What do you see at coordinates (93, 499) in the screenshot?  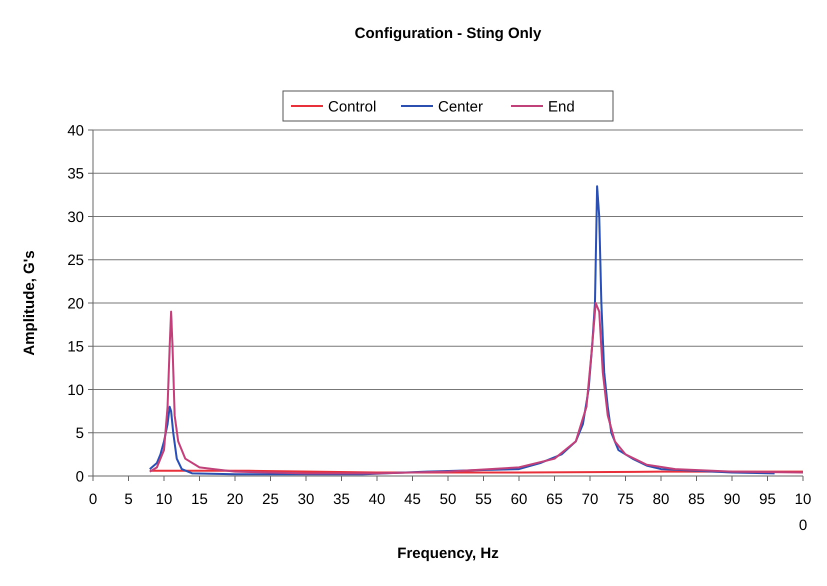 I see `x-tick-label: 0` at bounding box center [93, 499].